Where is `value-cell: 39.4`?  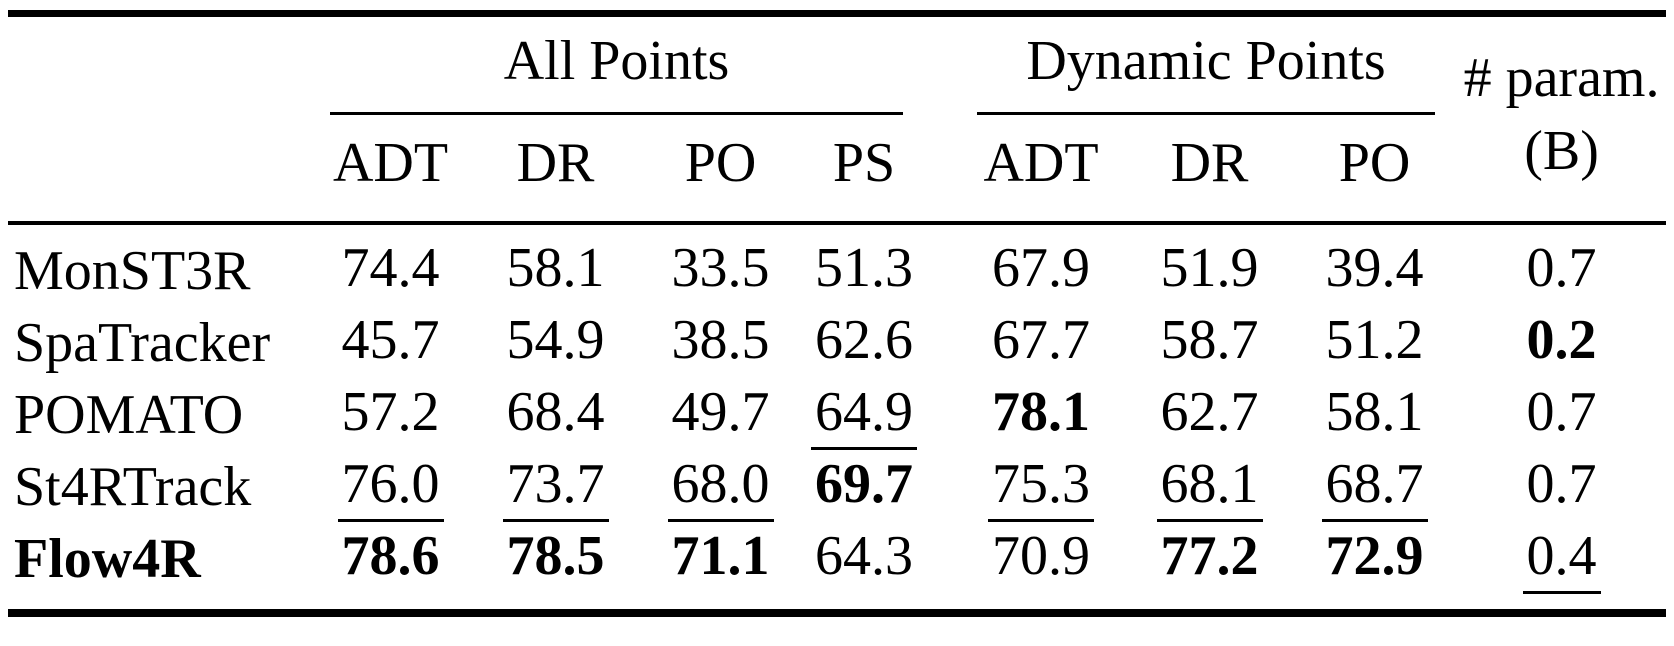 value-cell: 39.4 is located at coordinates (1374, 265).